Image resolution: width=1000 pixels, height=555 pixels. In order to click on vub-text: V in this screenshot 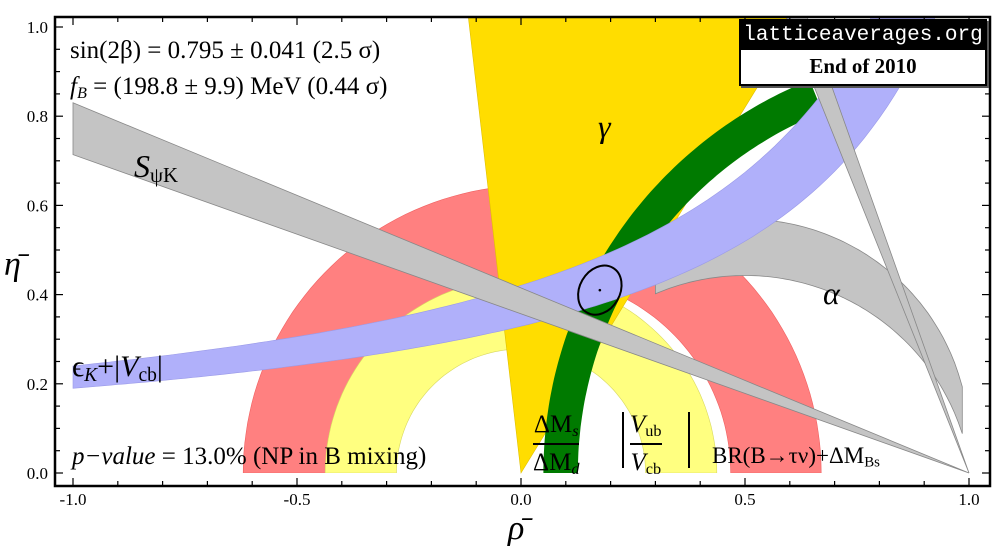, I will do `click(638, 424)`.